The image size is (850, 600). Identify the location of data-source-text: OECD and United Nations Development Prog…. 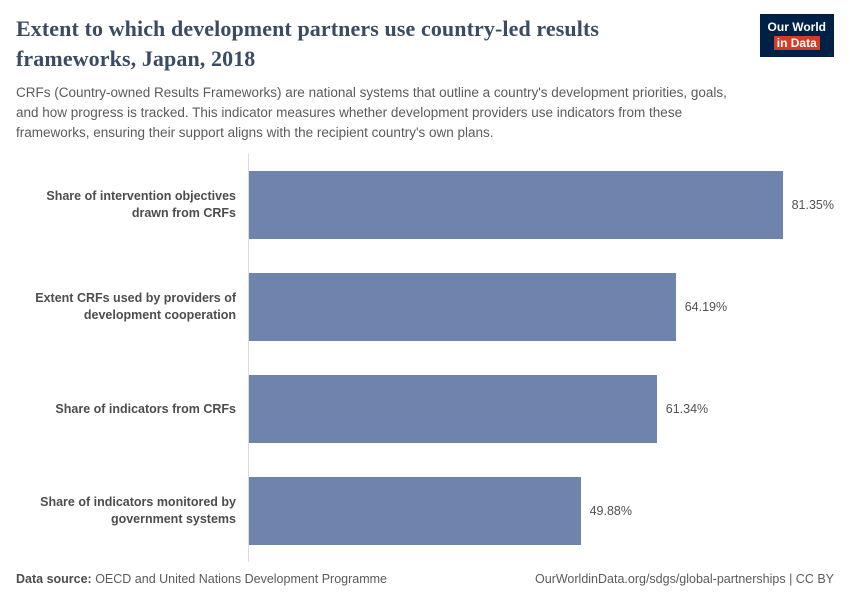
(239, 579).